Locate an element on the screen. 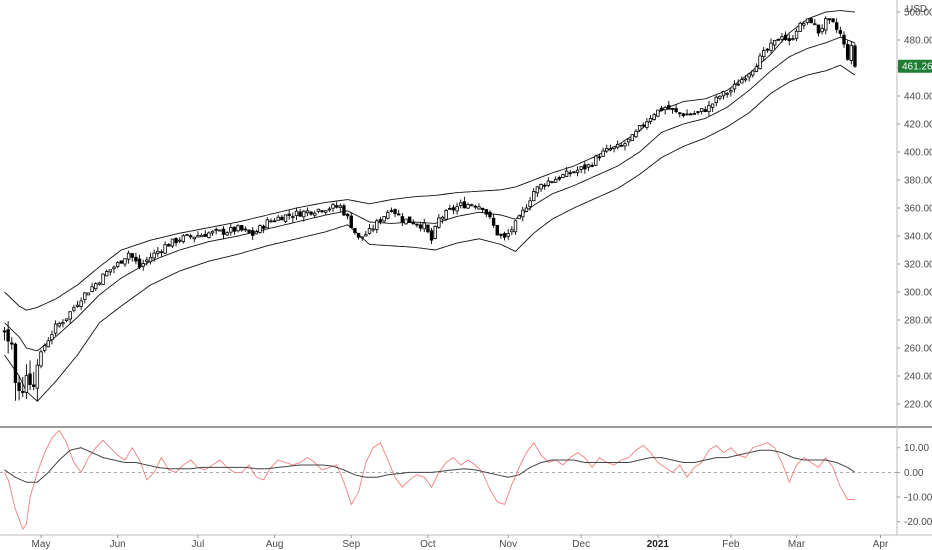 This screenshot has width=932, height=550. time-axis: May Jun Jul Aug Sep Oct Nov Dec 2021 Feb Mar Apr is located at coordinates (460, 542).